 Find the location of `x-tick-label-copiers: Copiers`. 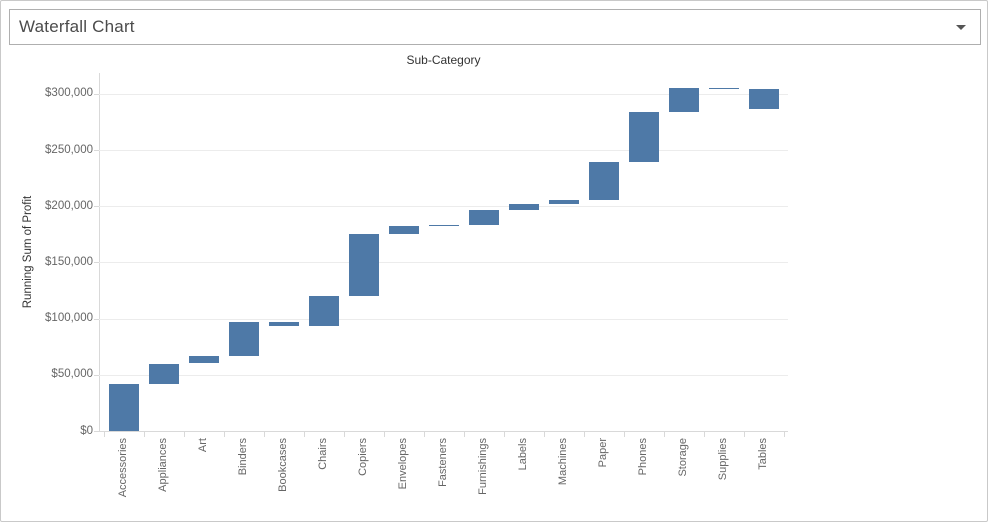

x-tick-label-copiers: Copiers is located at coordinates (363, 457).